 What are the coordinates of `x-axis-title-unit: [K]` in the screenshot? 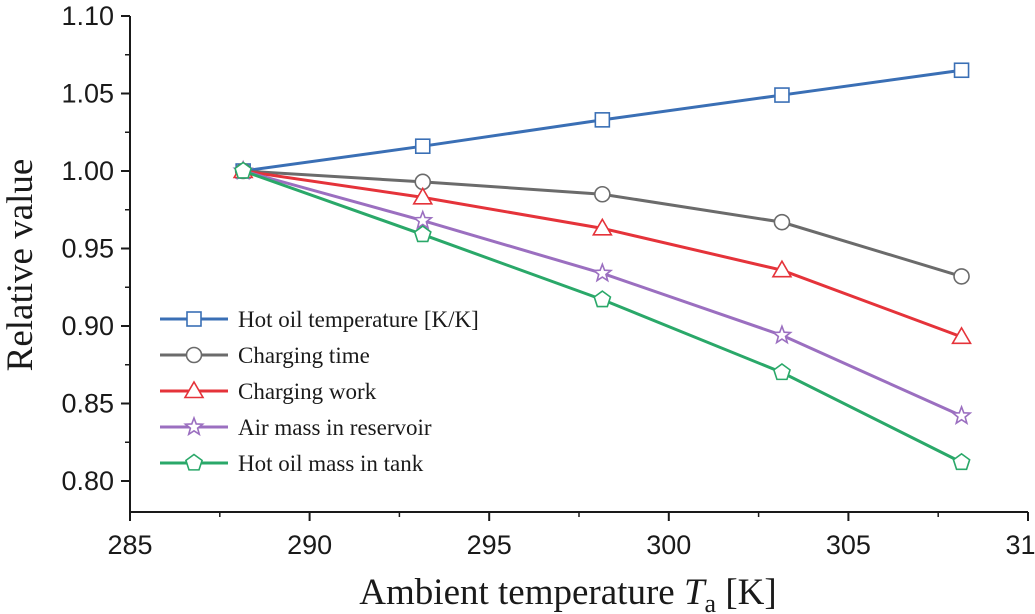 It's located at (746, 592).